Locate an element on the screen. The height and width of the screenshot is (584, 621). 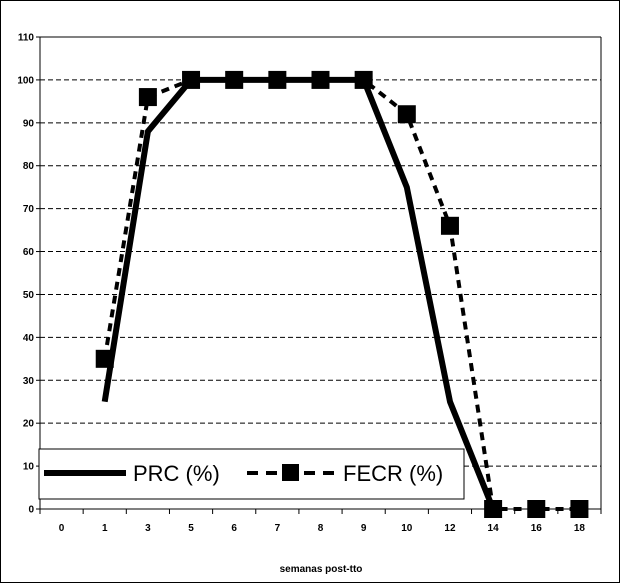
y-tick-label: 50 is located at coordinates (29, 295).